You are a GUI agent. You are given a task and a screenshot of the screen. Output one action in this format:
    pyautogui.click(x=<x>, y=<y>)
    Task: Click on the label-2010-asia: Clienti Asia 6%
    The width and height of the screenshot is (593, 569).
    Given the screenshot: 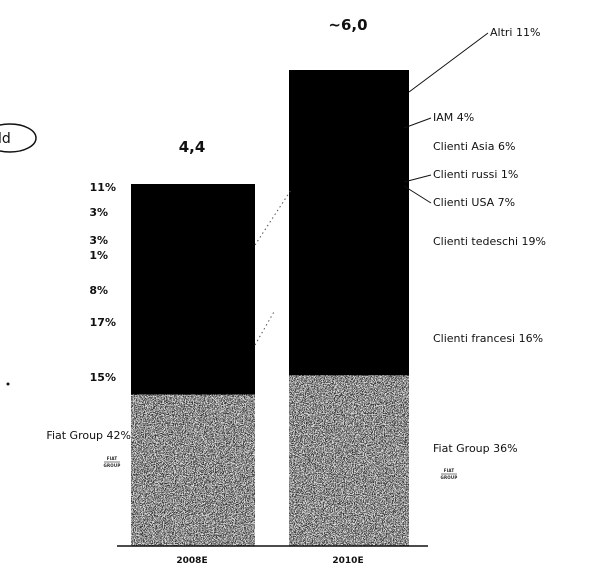 What is the action you would take?
    pyautogui.click(x=474, y=146)
    